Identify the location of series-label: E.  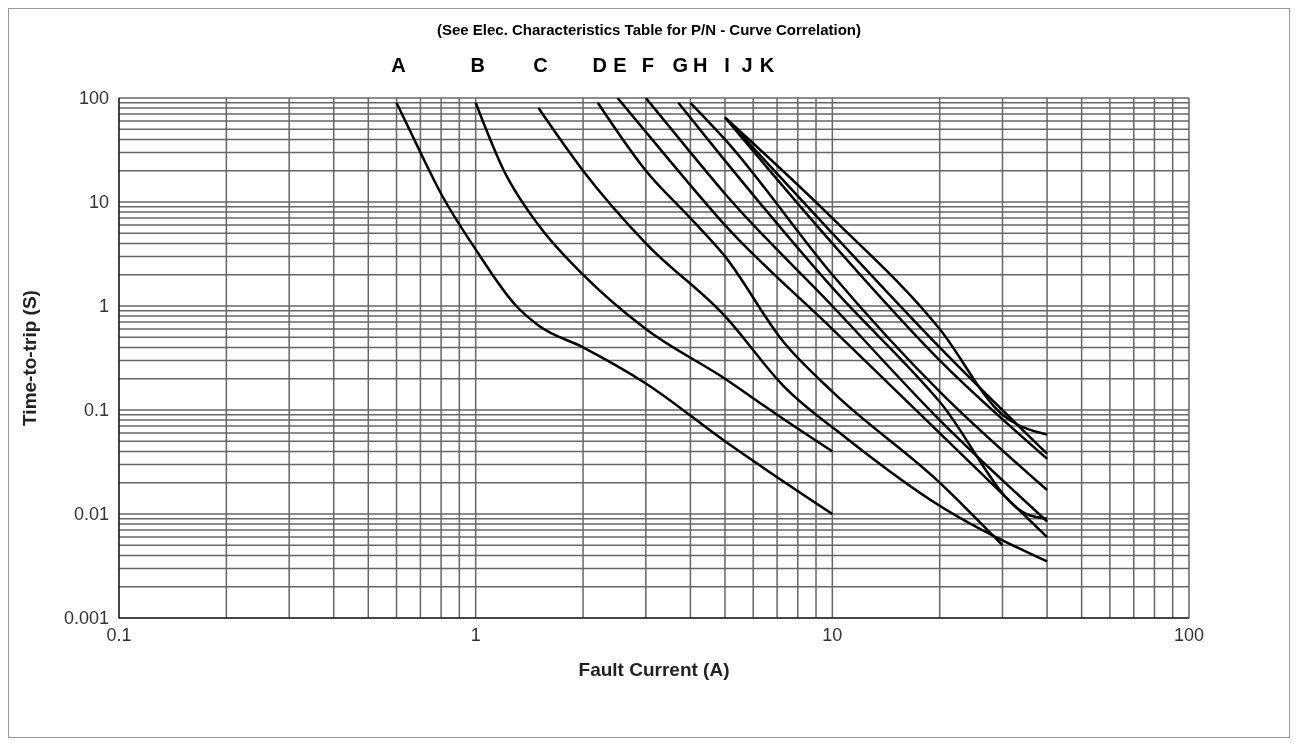
(620, 65).